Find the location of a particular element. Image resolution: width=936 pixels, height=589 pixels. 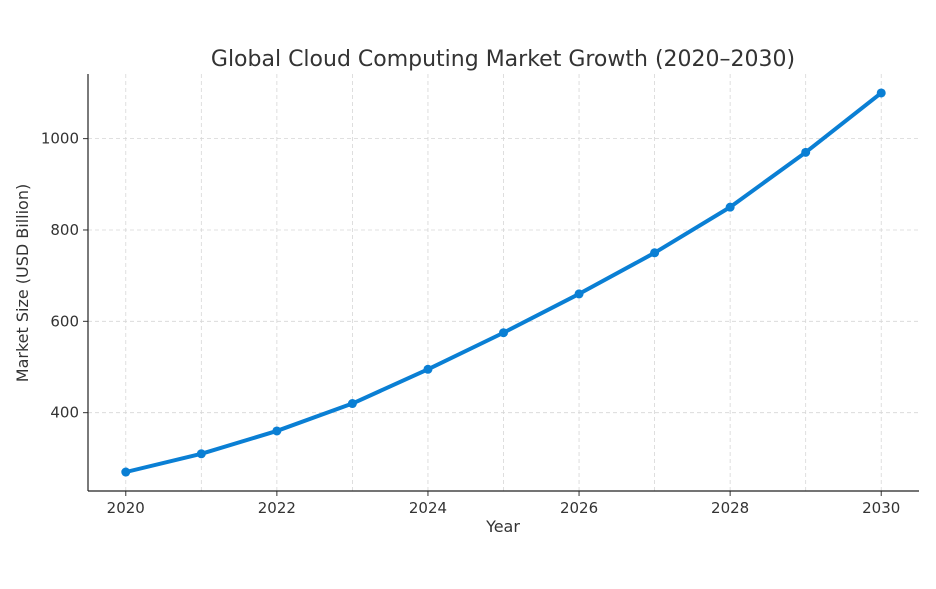

x-tick-label: 2030 is located at coordinates (881, 508).